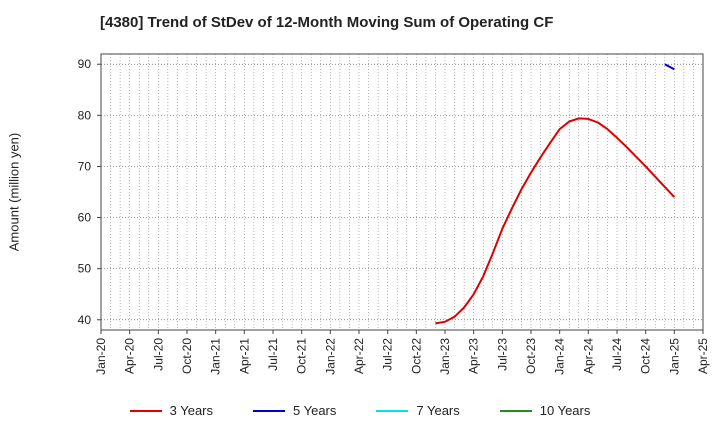 Image resolution: width=720 pixels, height=440 pixels. What do you see at coordinates (187, 356) in the screenshot?
I see `x-tick-label: Oct-20` at bounding box center [187, 356].